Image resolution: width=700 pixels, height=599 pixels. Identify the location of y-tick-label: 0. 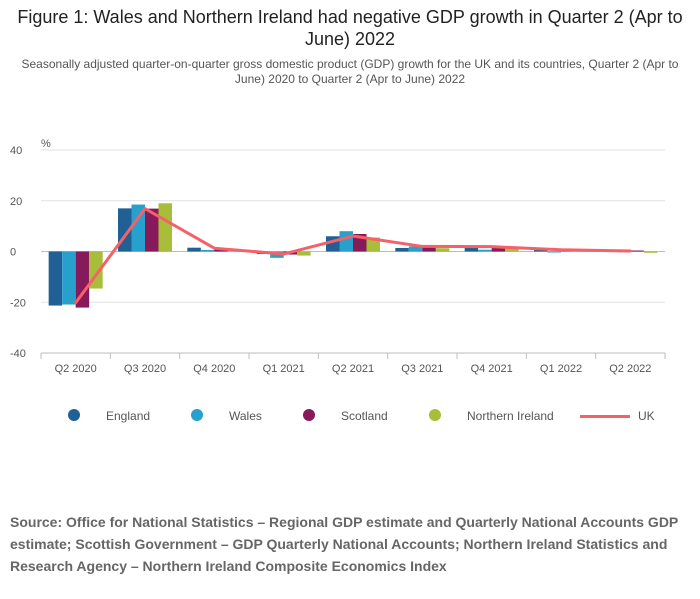
(13, 253).